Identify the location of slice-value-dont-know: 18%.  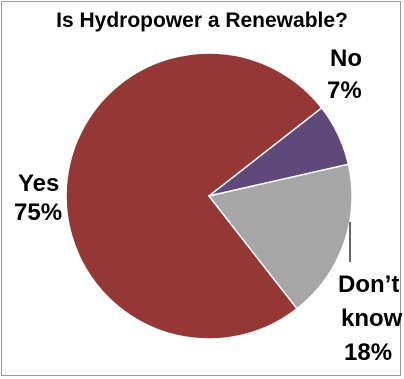
(368, 352).